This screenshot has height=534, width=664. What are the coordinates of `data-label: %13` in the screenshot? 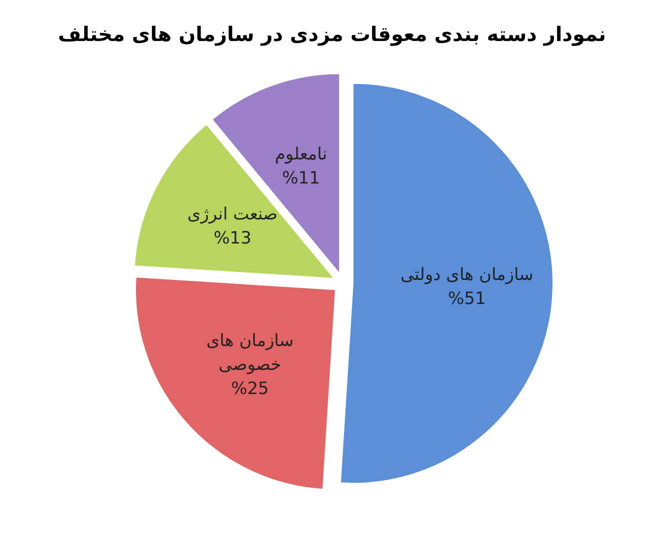 It's located at (233, 238).